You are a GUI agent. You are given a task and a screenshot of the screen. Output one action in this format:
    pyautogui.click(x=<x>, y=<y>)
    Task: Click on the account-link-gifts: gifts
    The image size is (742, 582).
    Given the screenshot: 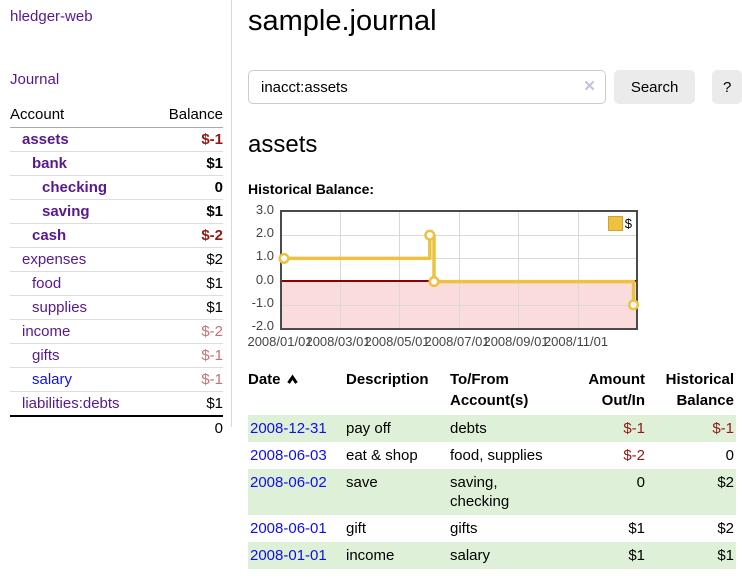 What is the action you would take?
    pyautogui.click(x=46, y=355)
    